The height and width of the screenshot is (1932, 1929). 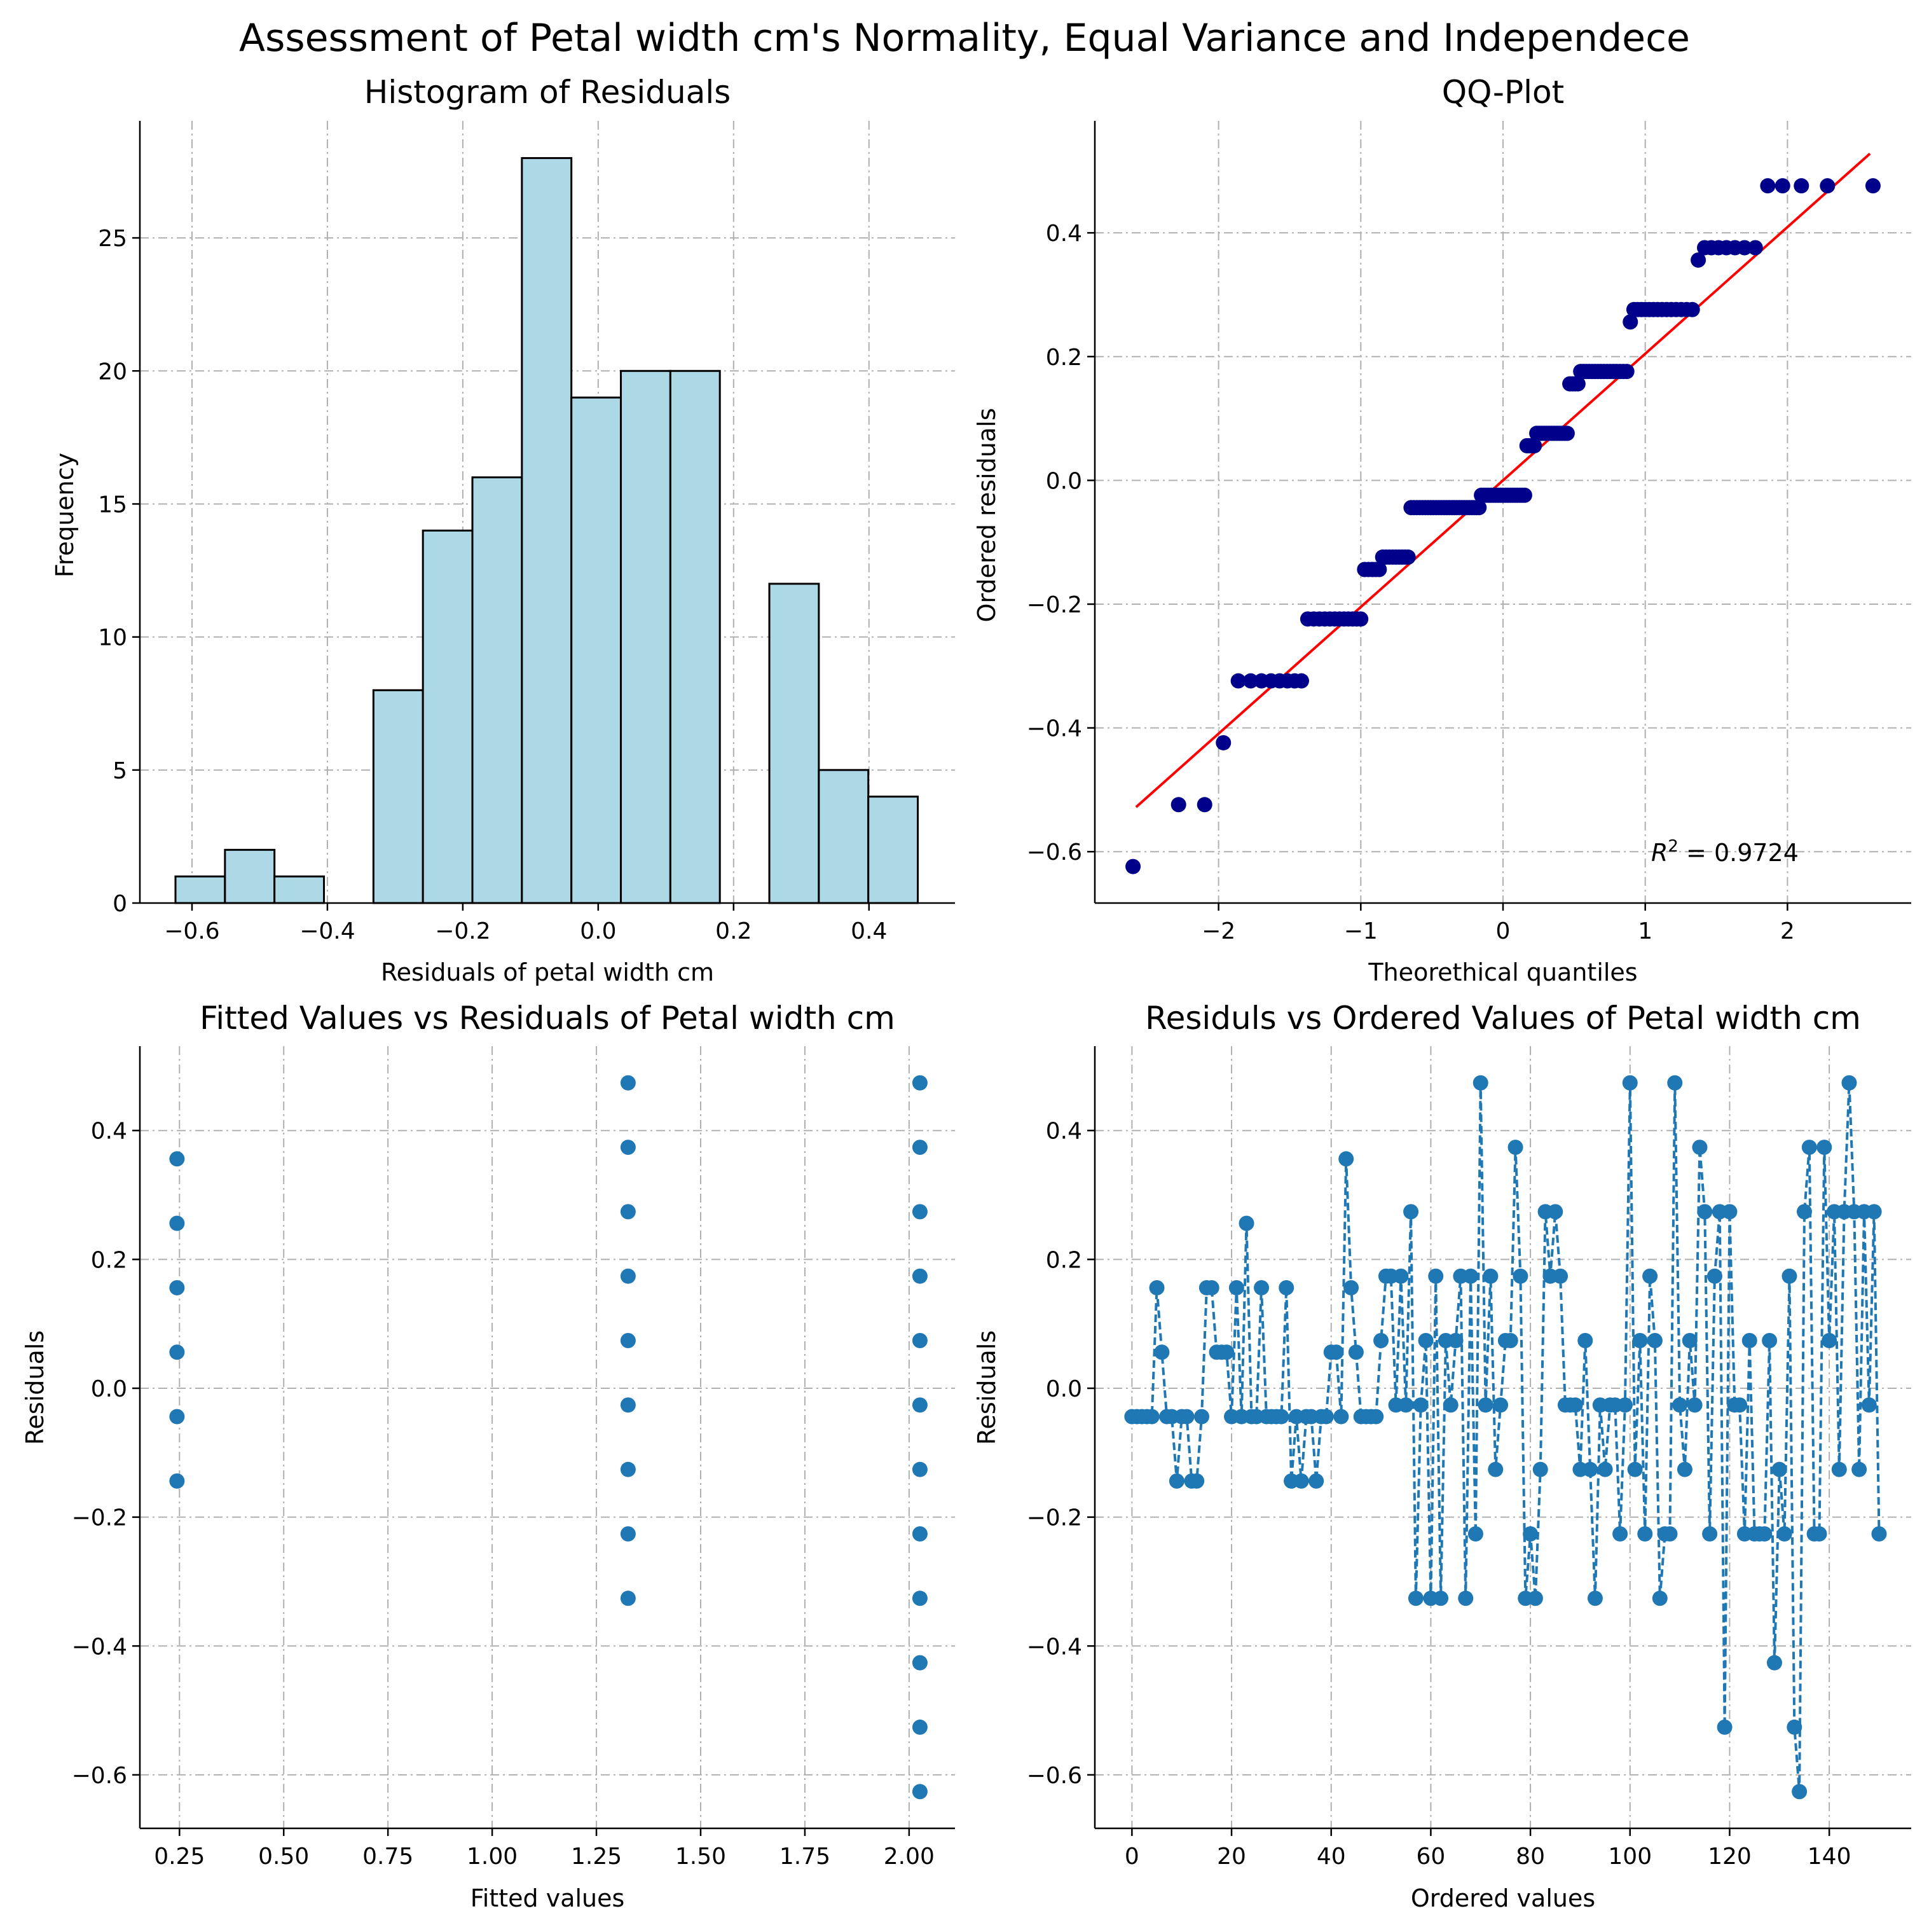 What do you see at coordinates (463, 931) in the screenshot?
I see `x-tick-label: −0.2` at bounding box center [463, 931].